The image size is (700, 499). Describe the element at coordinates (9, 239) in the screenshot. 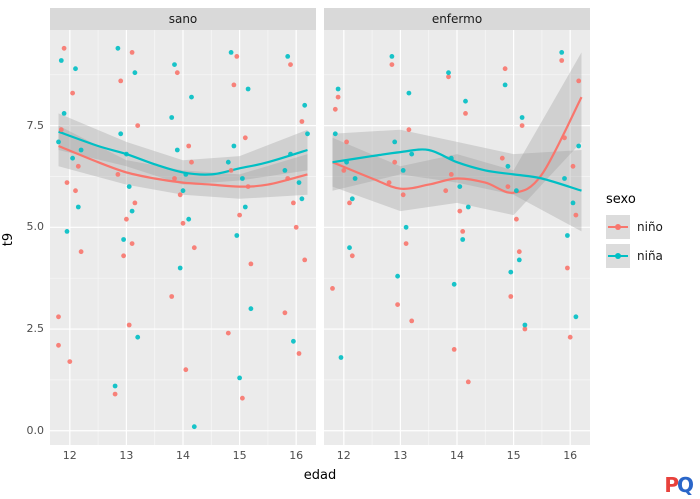

I see `y-axis-title: t9` at that location.